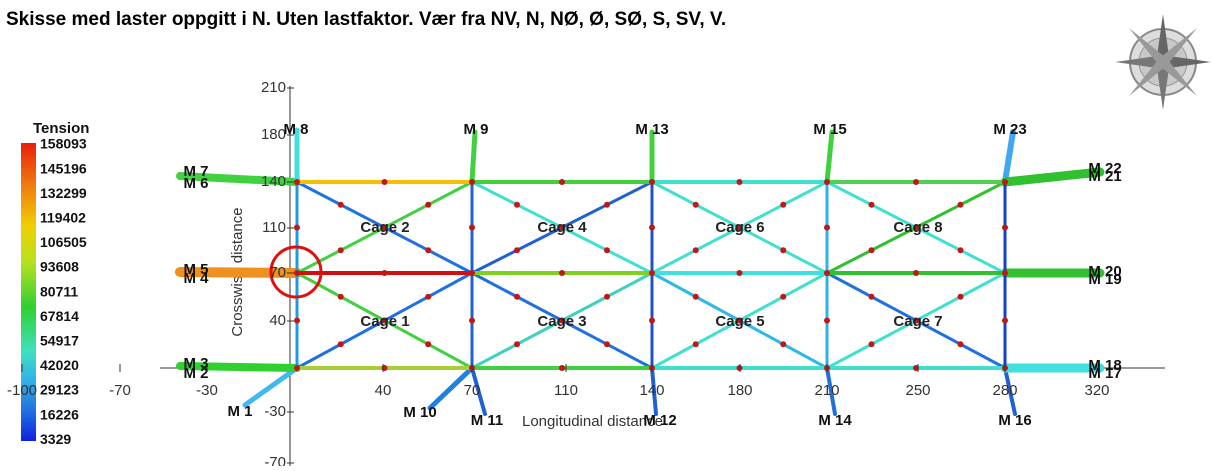 The width and height of the screenshot is (1216, 471). What do you see at coordinates (195, 183) in the screenshot?
I see `mooring-label: M 6` at bounding box center [195, 183].